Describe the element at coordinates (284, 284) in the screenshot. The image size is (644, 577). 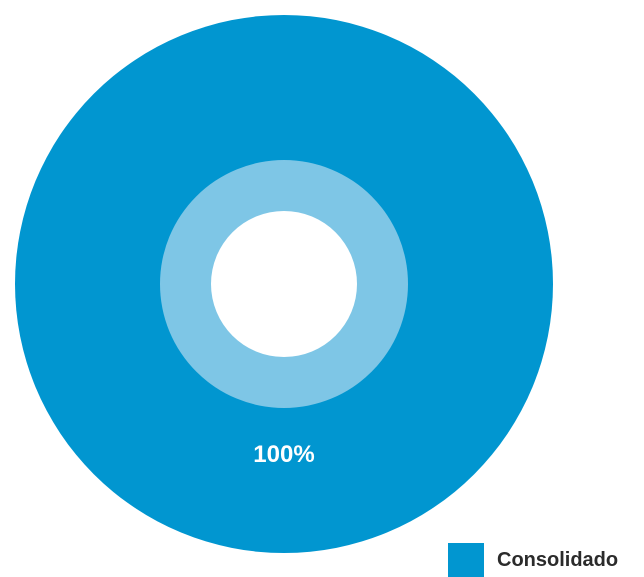
I see `center-hole` at that location.